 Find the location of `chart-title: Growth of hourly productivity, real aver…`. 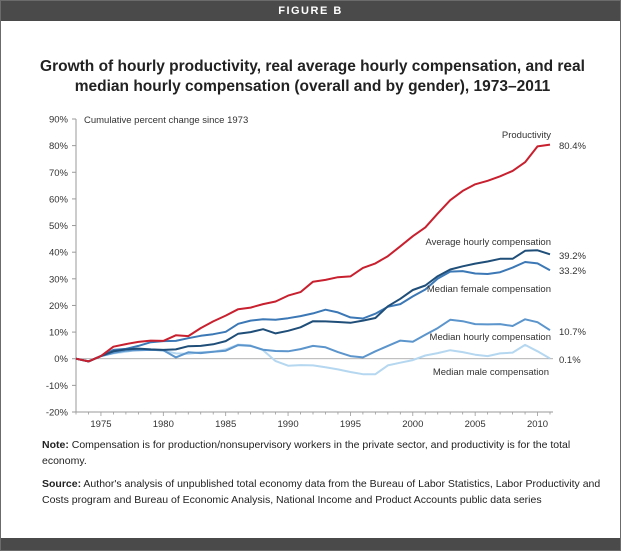

chart-title: Growth of hourly productivity, real aver… is located at coordinates (312, 76).